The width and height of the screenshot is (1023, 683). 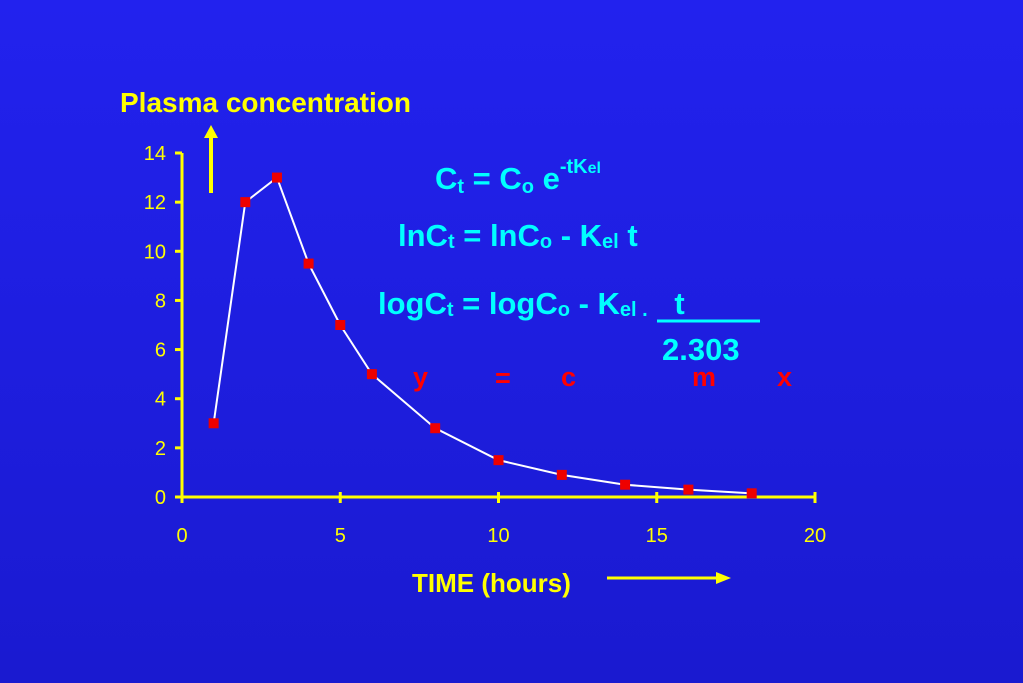 What do you see at coordinates (420, 377) in the screenshot?
I see `term: y` at bounding box center [420, 377].